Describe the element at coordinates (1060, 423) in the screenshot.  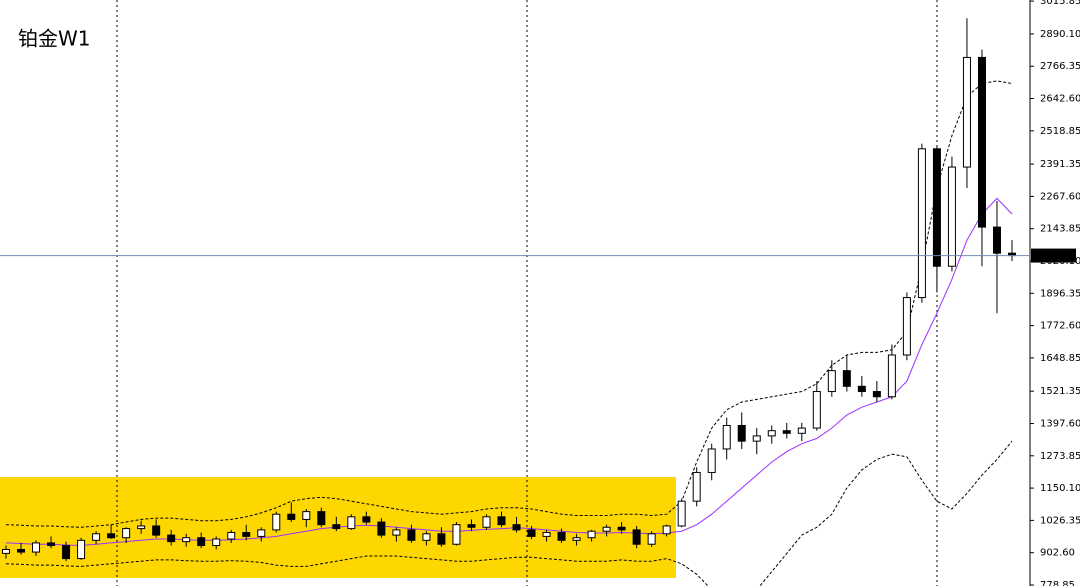
I see `y-tick-label: 1397.60` at that location.